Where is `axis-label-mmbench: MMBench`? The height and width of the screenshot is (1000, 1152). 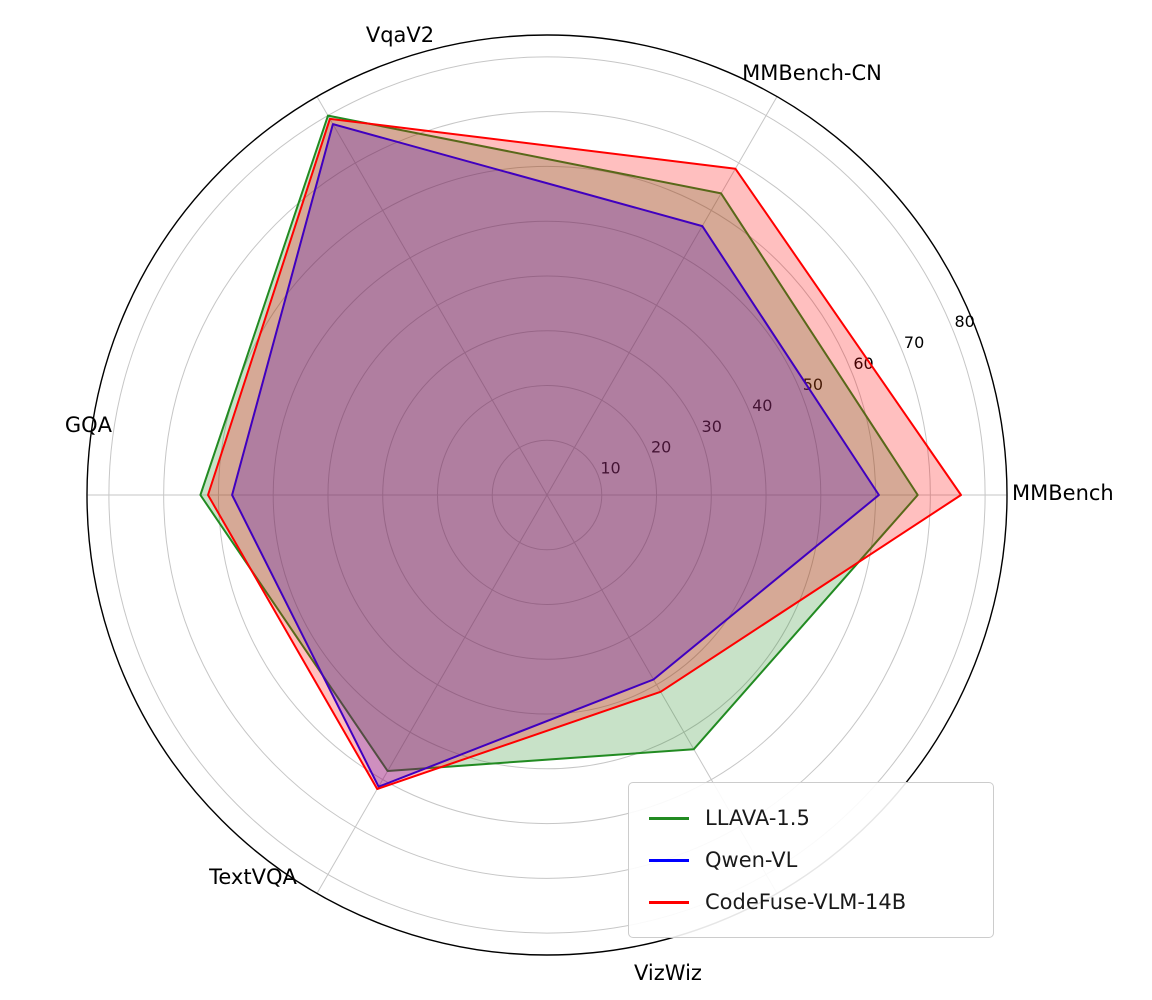 axis-label-mmbench: MMBench is located at coordinates (1063, 493).